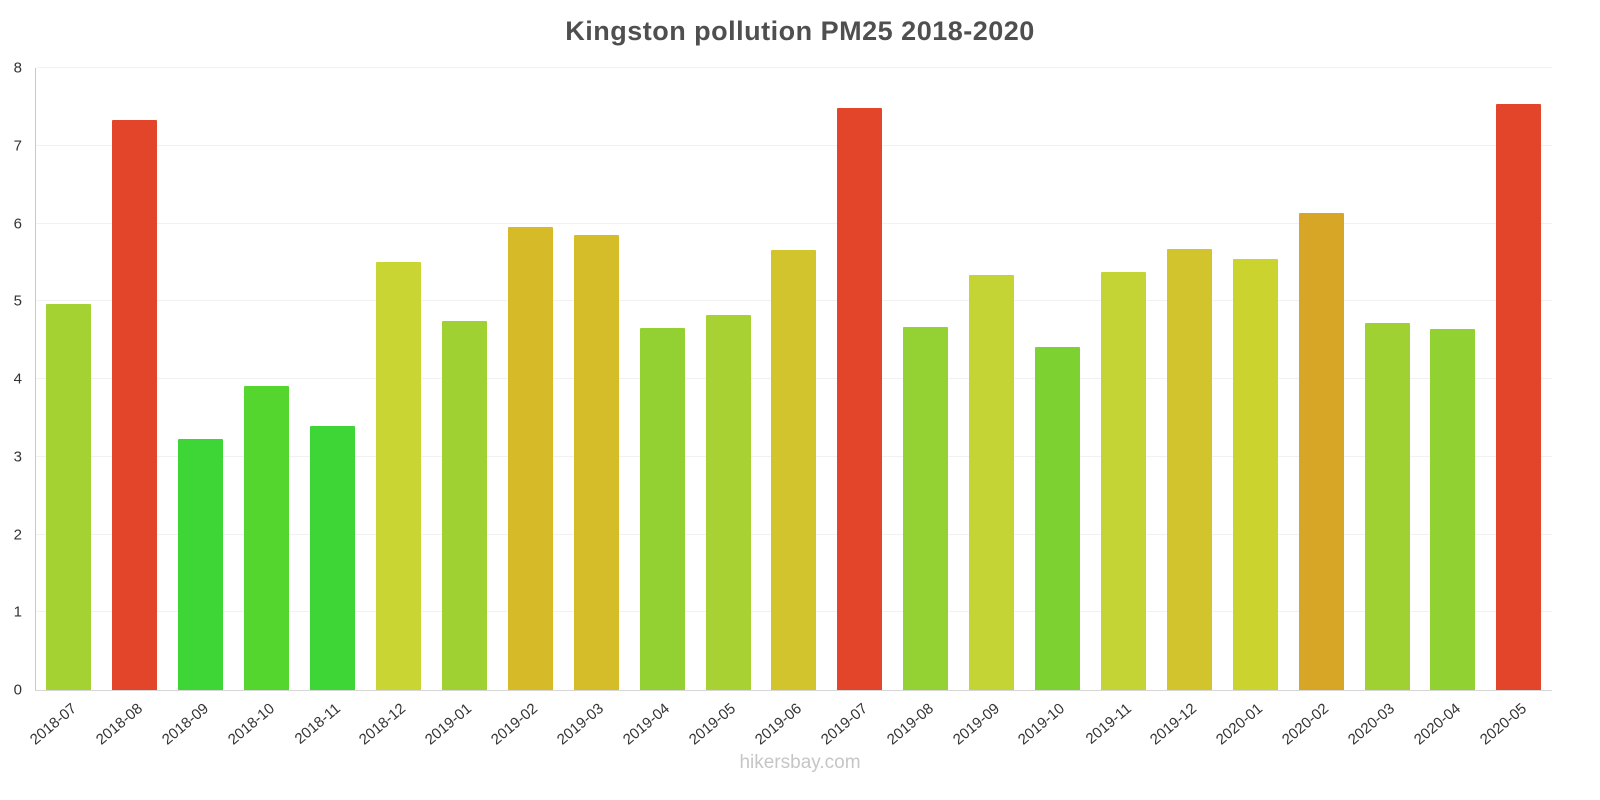 The width and height of the screenshot is (1600, 800). What do you see at coordinates (17, 68) in the screenshot?
I see `y-axis-tick-label: 8` at bounding box center [17, 68].